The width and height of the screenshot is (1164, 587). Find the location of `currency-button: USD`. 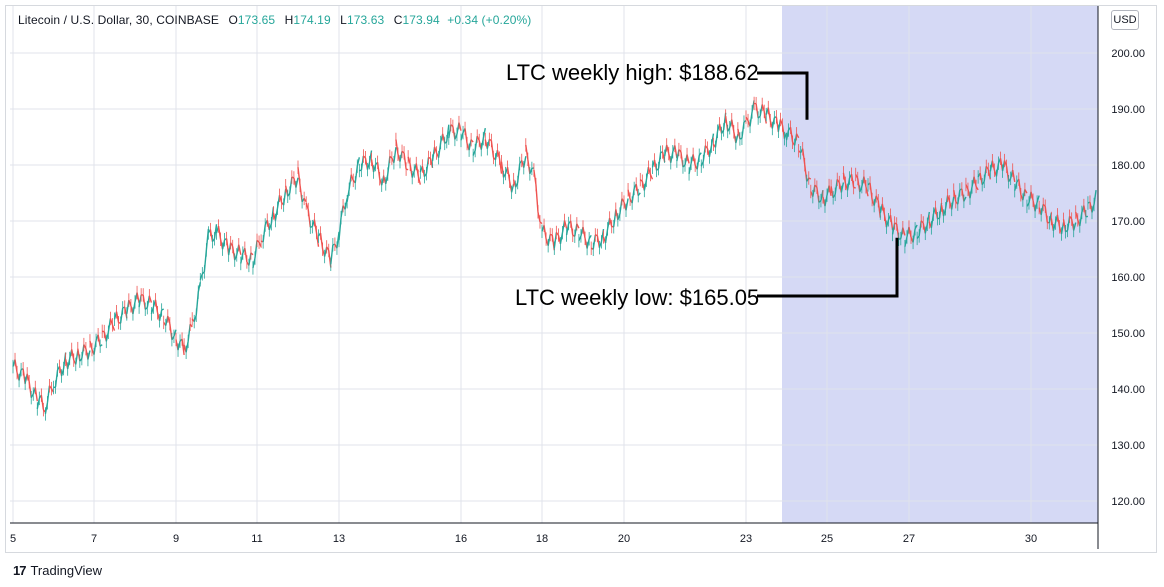

currency-button: USD is located at coordinates (1125, 20).